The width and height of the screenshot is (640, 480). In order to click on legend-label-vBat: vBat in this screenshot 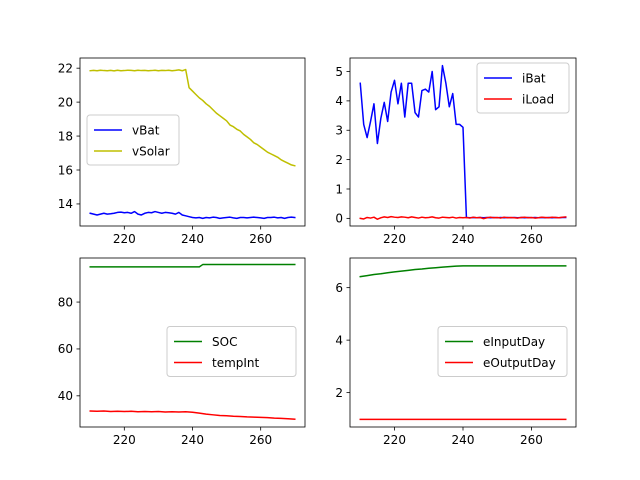, I will do `click(146, 130)`.